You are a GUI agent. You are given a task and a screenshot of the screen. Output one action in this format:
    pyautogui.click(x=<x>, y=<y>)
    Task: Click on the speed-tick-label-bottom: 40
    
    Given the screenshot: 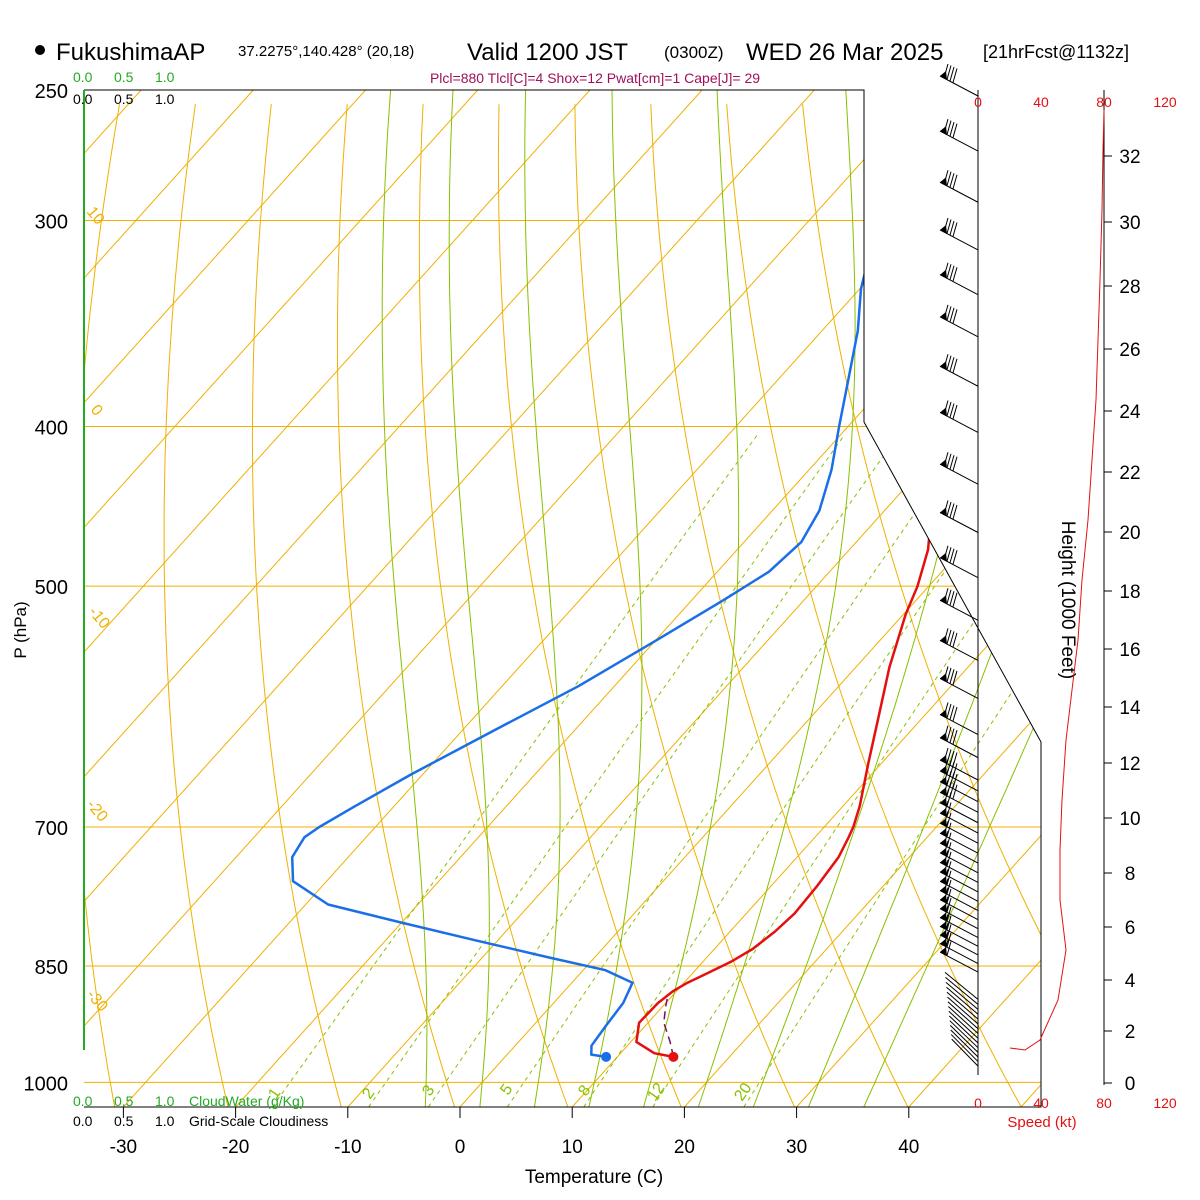 What is the action you would take?
    pyautogui.click(x=1041, y=1103)
    